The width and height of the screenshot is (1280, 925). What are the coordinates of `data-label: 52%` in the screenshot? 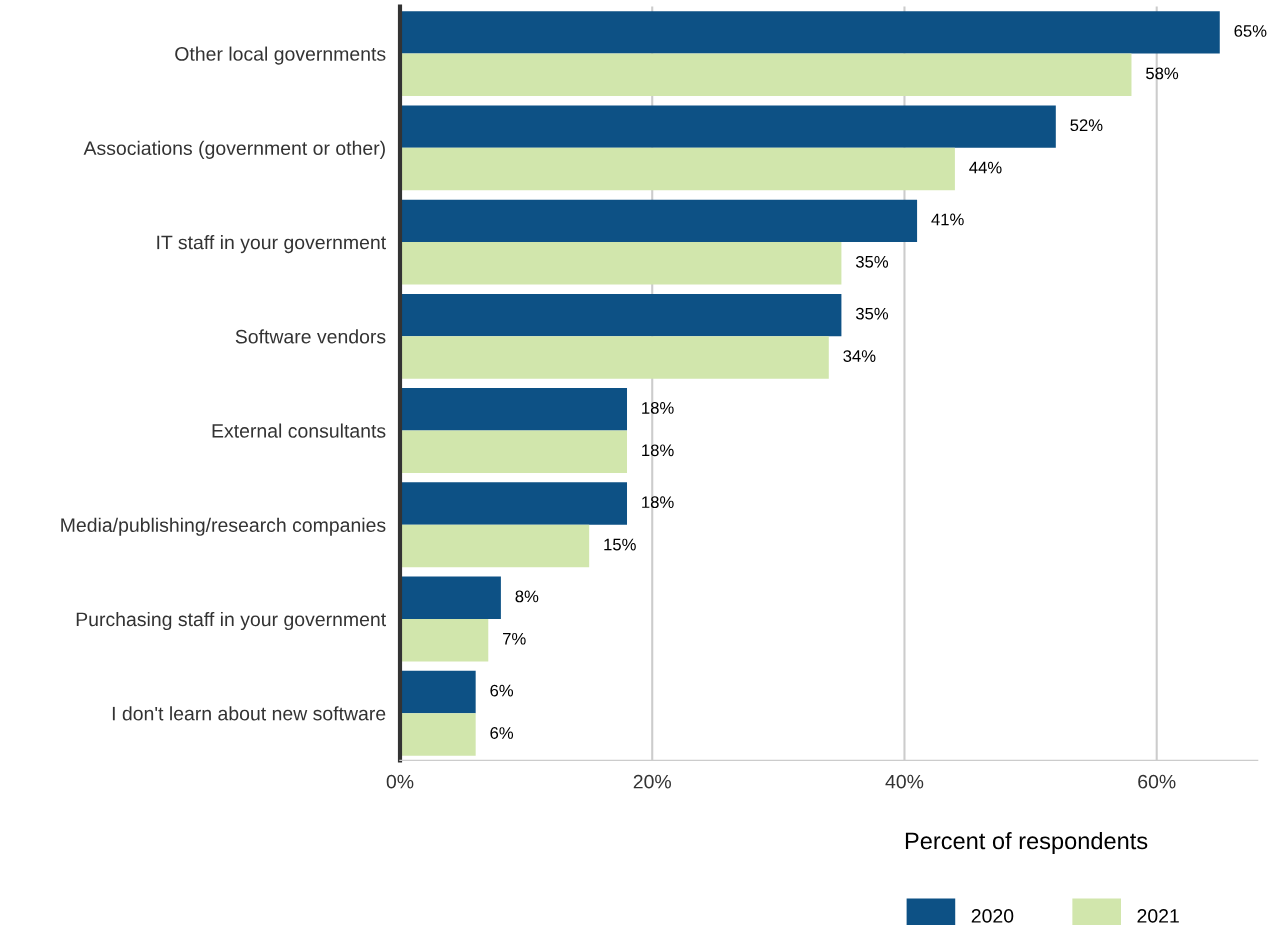 It's located at (1086, 125).